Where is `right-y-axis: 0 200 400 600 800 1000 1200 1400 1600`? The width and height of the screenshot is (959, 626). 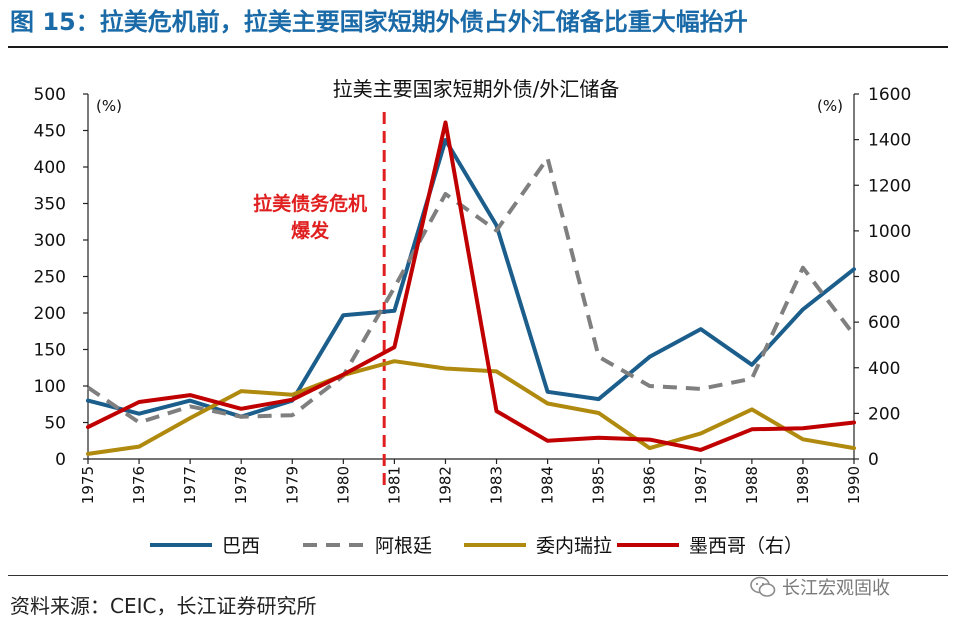 right-y-axis: 0 200 400 600 800 1000 1200 1400 1600 is located at coordinates (882, 277).